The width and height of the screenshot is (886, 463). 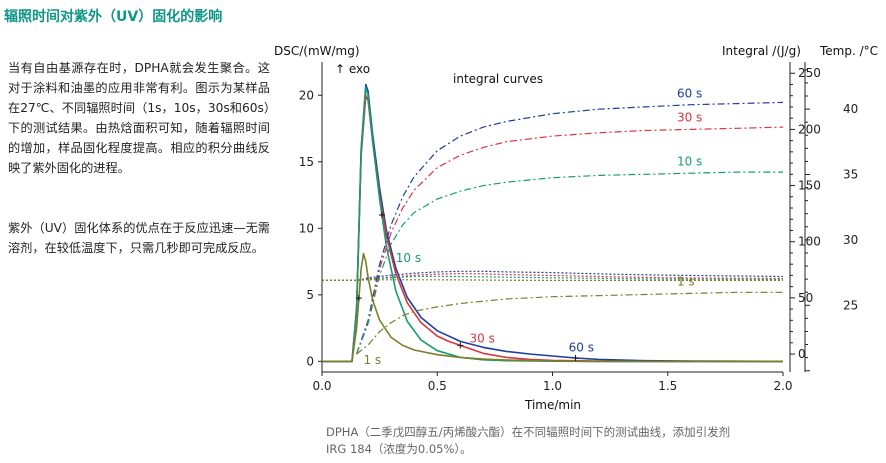 What do you see at coordinates (528, 432) in the screenshot?
I see `caption-line-1: DPHA（二季戊四醇五/丙烯酸六酯）在不同辐照时间下的测试曲线，添加引发剂` at bounding box center [528, 432].